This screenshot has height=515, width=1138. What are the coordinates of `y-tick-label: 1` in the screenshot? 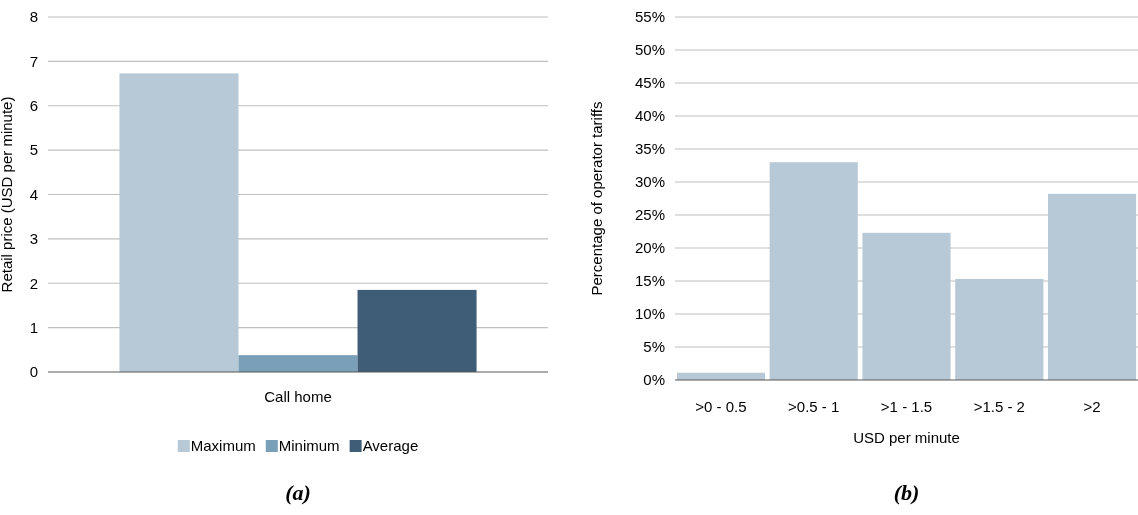 It's located at (33, 327).